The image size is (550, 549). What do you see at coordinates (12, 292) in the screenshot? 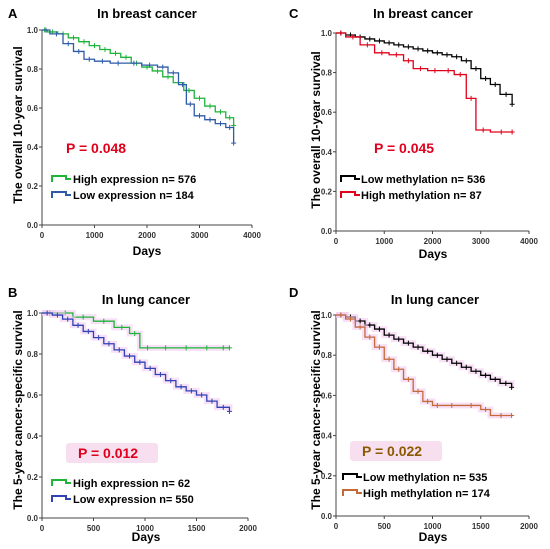
I see `panel-letter-b: B` at bounding box center [12, 292].